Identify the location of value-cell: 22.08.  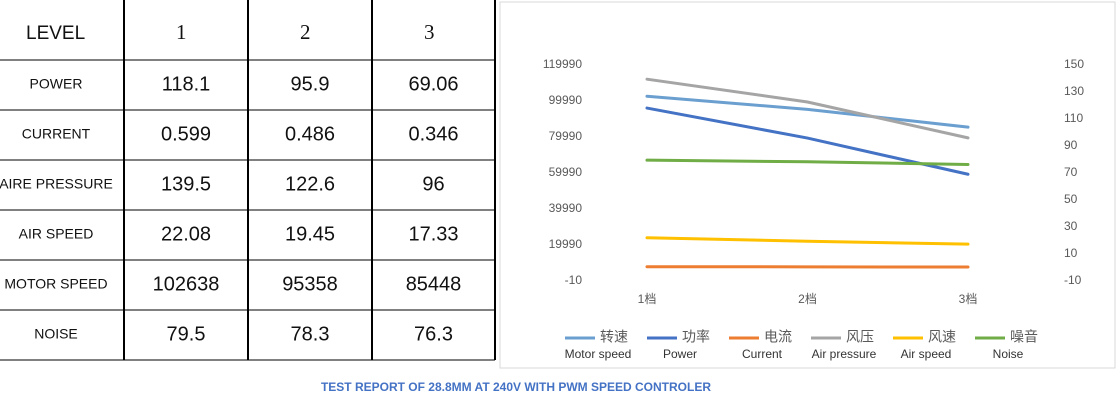
(186, 234).